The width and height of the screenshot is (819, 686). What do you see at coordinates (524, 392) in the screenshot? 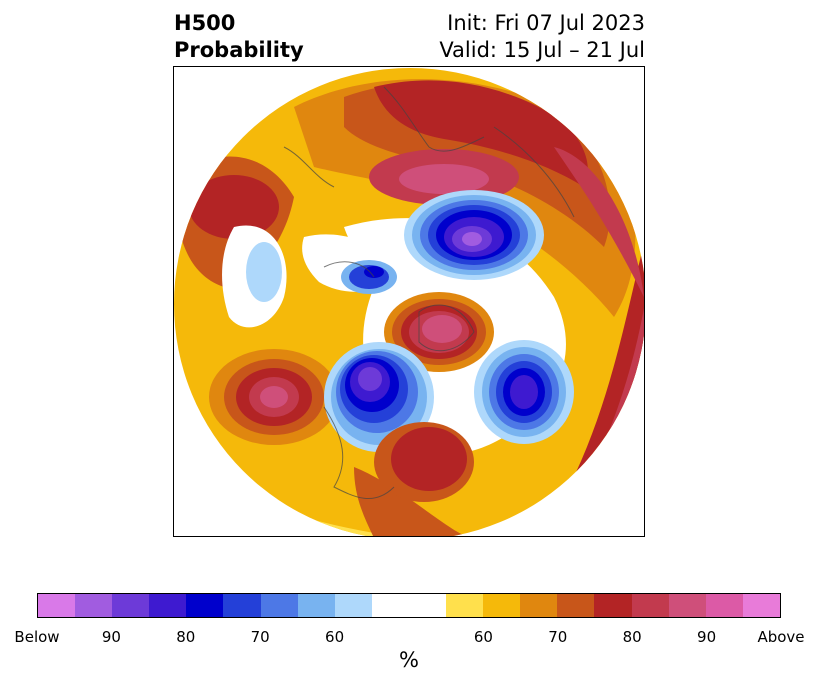
I see `below-normal-north-atlantic` at bounding box center [524, 392].